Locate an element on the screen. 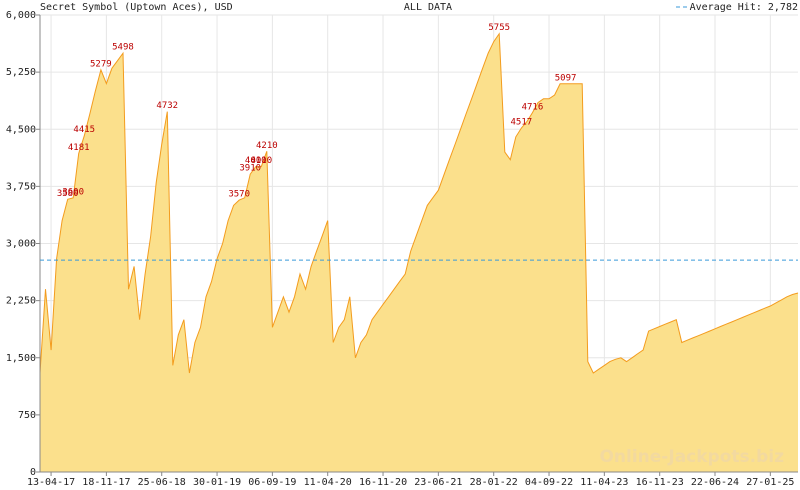  value-label: 3570 is located at coordinates (239, 195).